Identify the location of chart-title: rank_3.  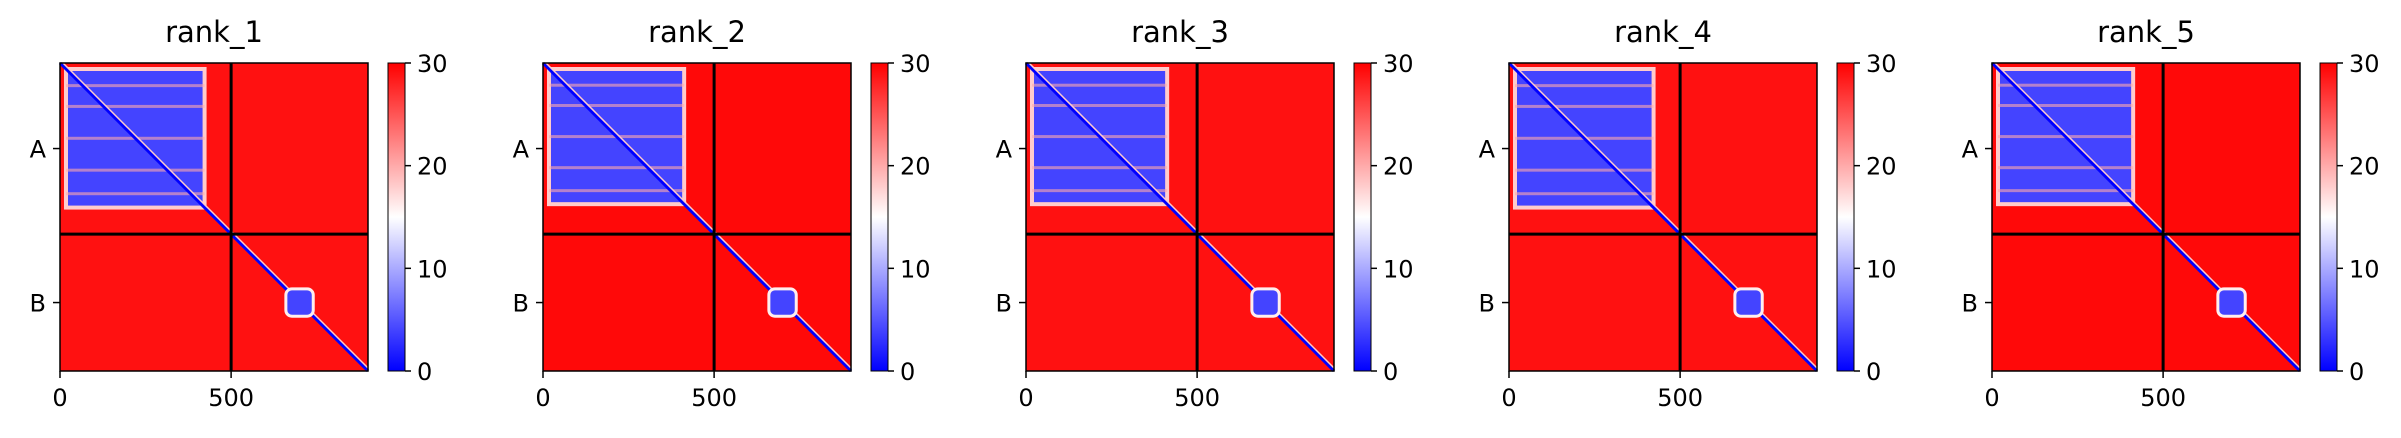
(1180, 32).